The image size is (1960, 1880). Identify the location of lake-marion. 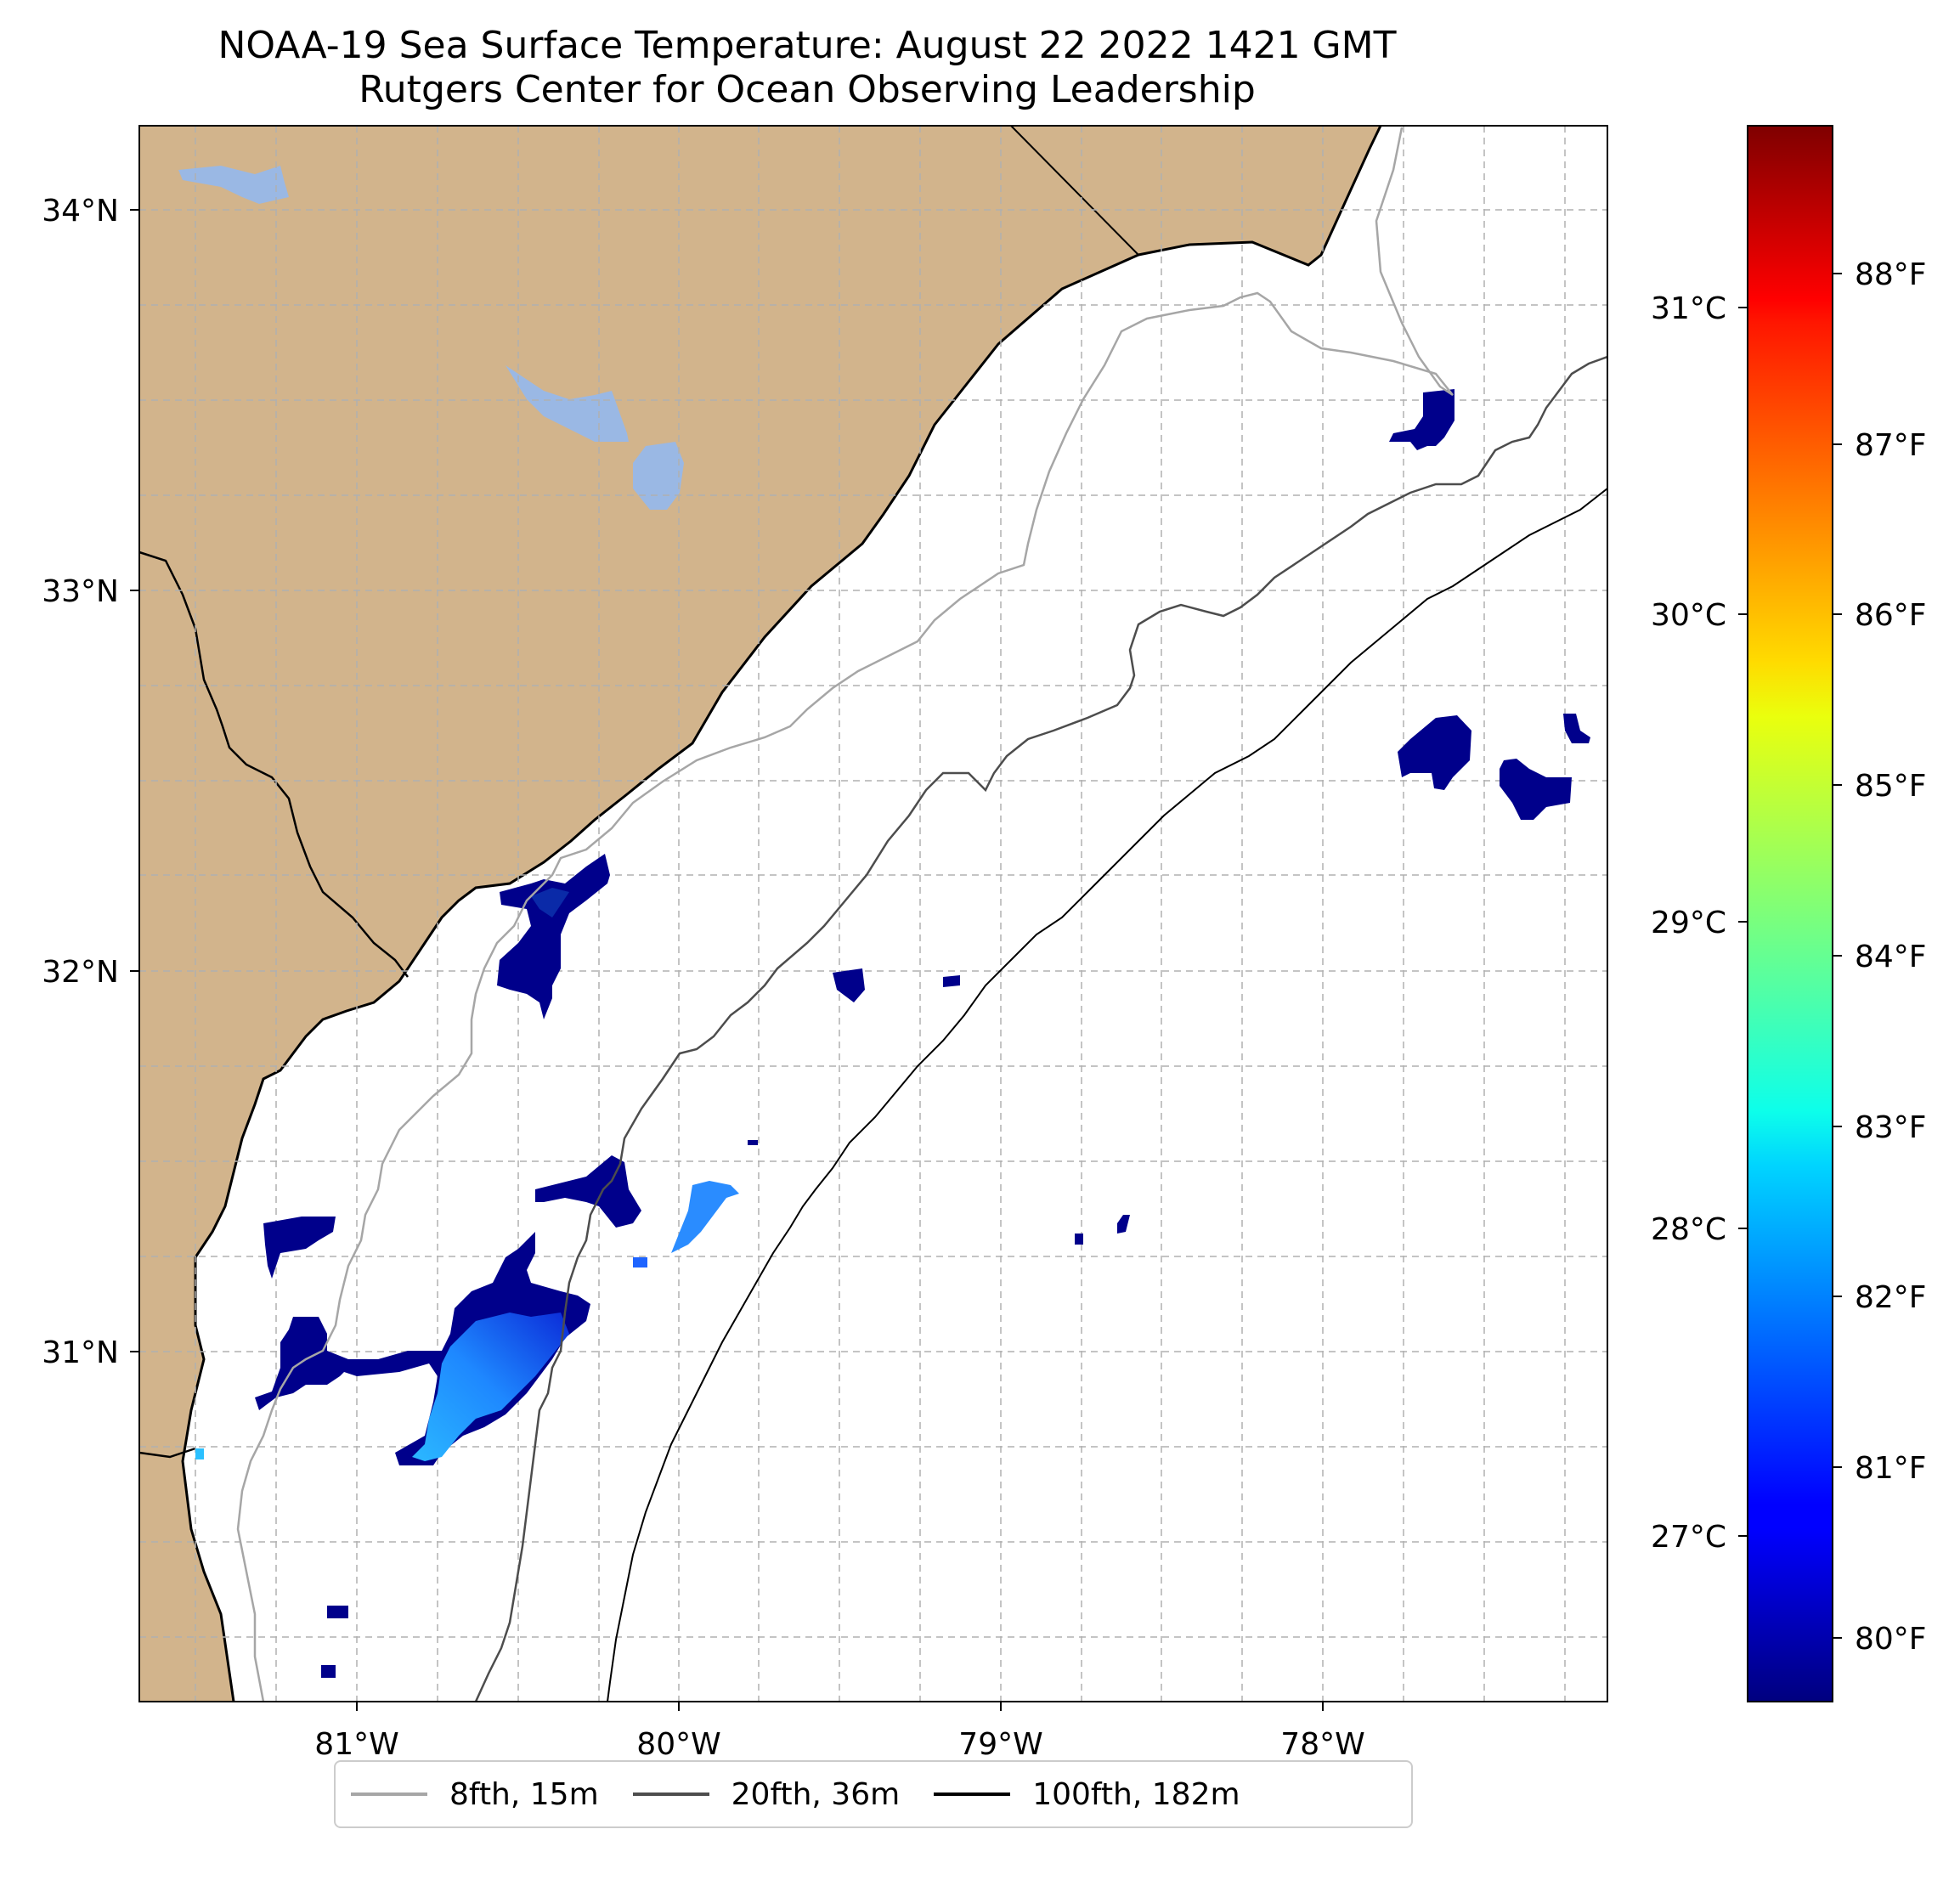
(234, 185).